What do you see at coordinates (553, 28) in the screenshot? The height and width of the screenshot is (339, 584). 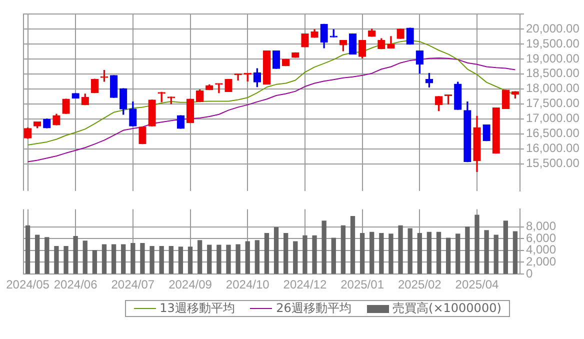 I see `y-tick-label: 20,000.00` at bounding box center [553, 28].